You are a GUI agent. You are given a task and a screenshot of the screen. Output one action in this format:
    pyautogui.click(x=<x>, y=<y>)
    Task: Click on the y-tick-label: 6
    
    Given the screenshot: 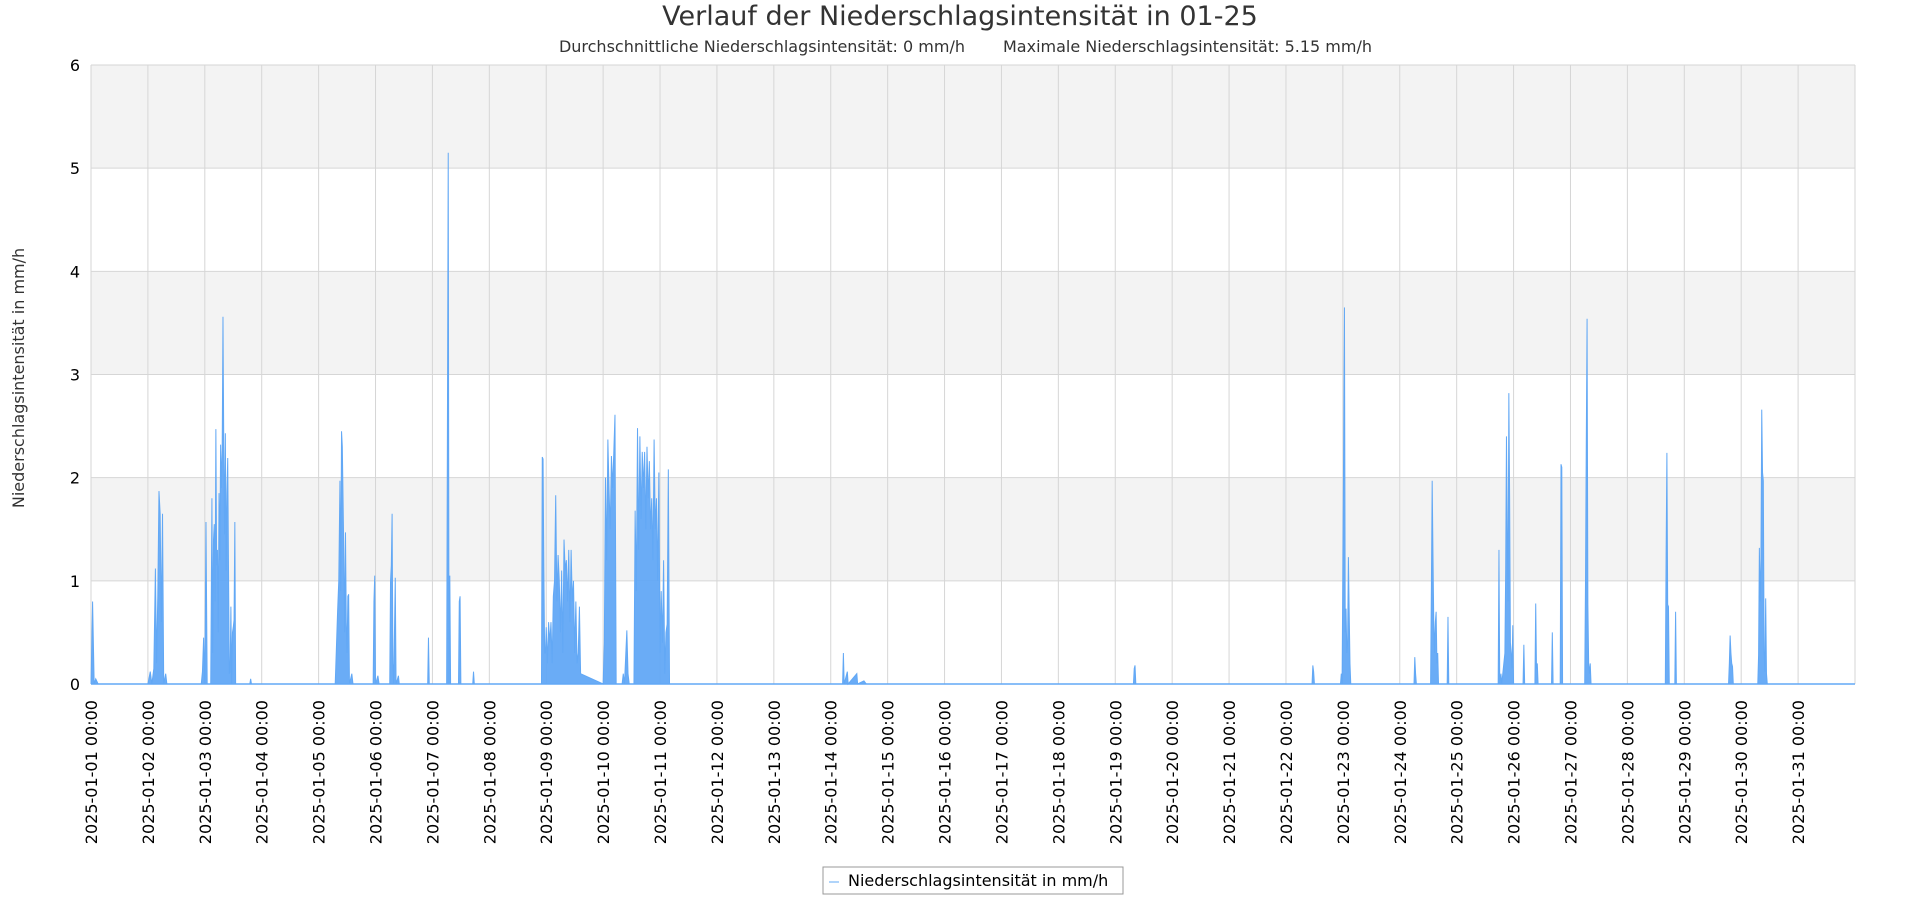 What is the action you would take?
    pyautogui.click(x=75, y=65)
    